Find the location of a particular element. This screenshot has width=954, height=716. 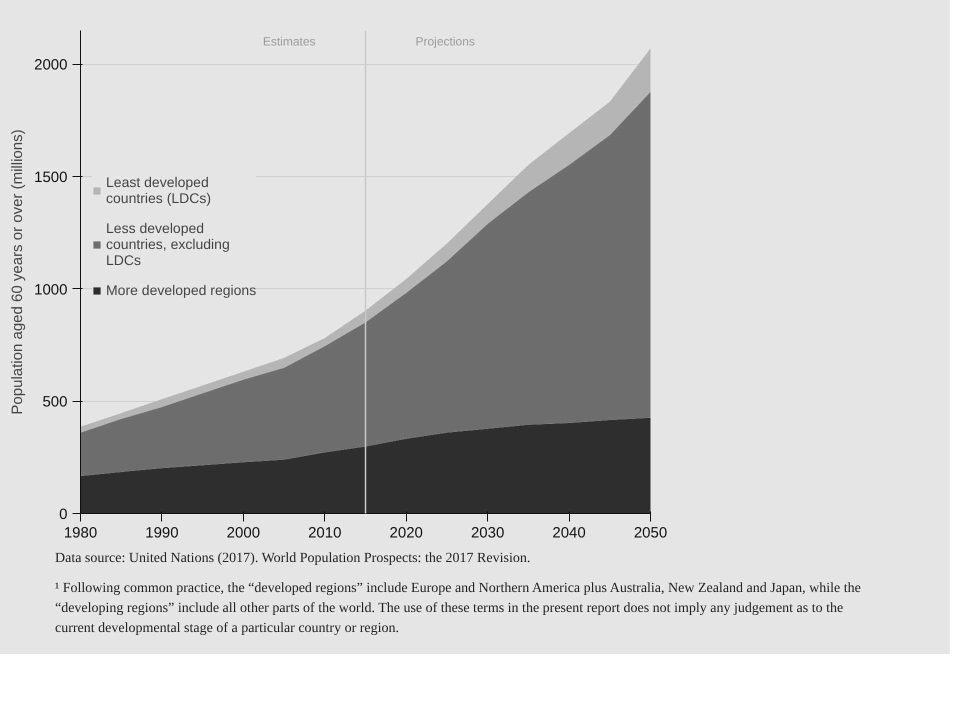

x-tick-label: 2010 is located at coordinates (325, 533).